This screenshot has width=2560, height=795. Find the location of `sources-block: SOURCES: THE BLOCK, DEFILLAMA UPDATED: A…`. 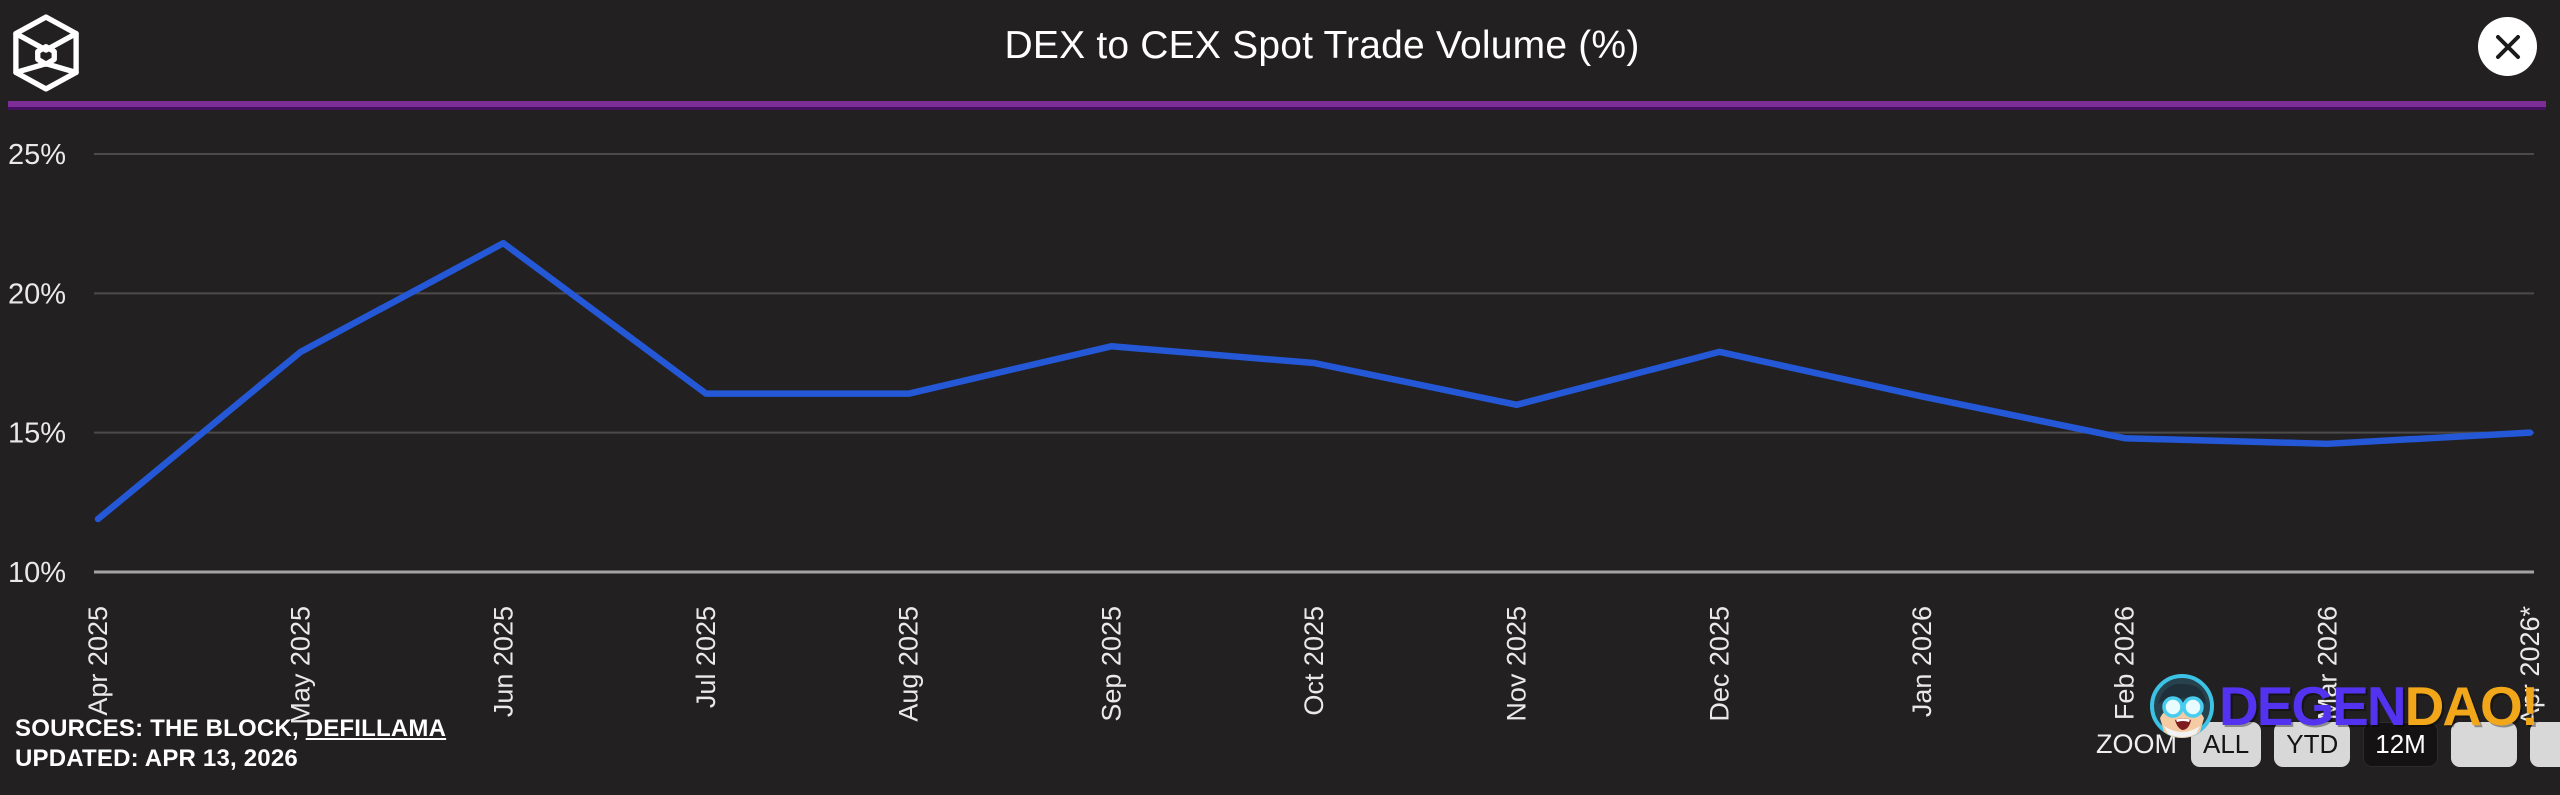

sources-block: SOURCES: THE BLOCK, DEFILLAMA UPDATED: A… is located at coordinates (230, 744).